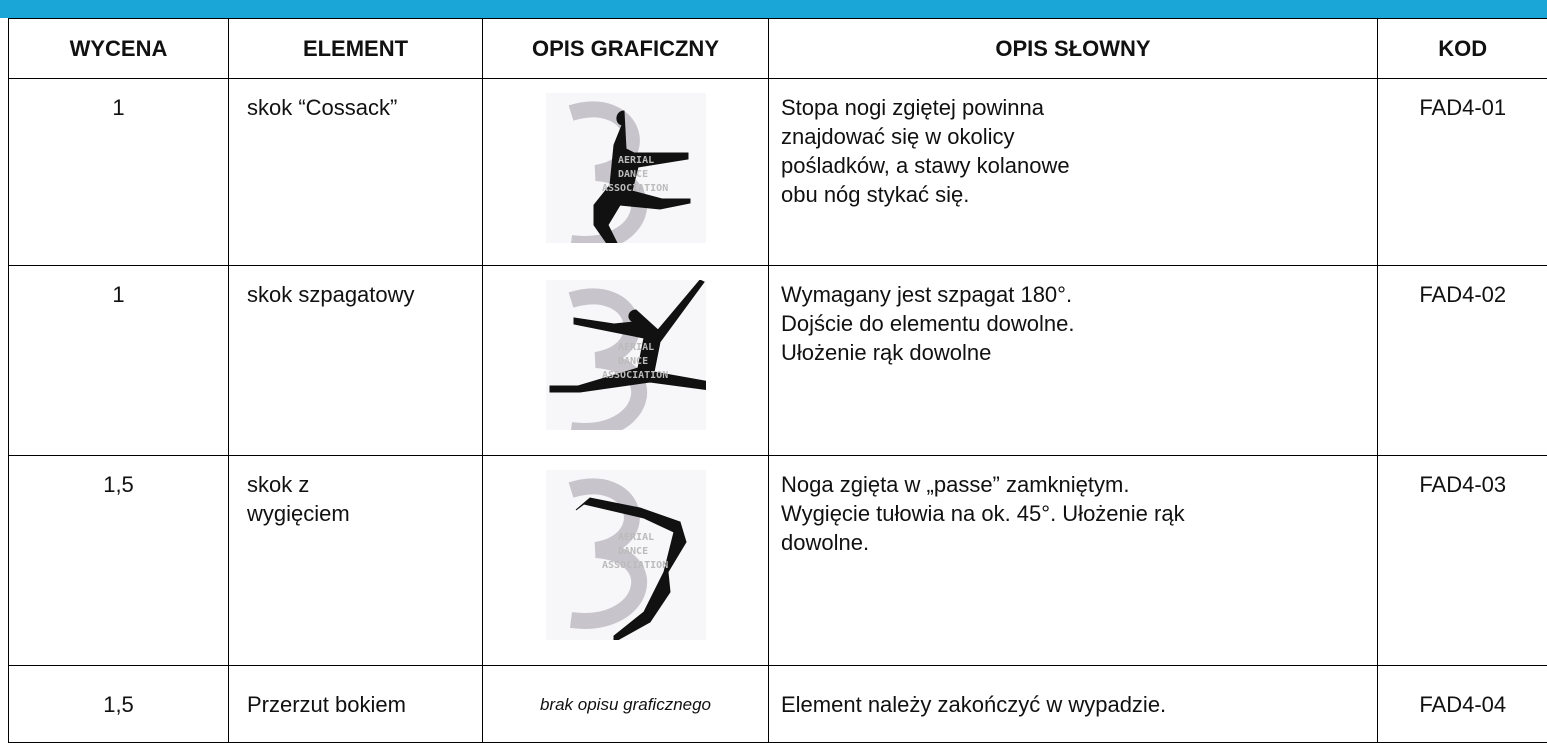 The height and width of the screenshot is (743, 1547). Describe the element at coordinates (1462, 361) in the screenshot. I see `code-cell: FAD4-02` at that location.